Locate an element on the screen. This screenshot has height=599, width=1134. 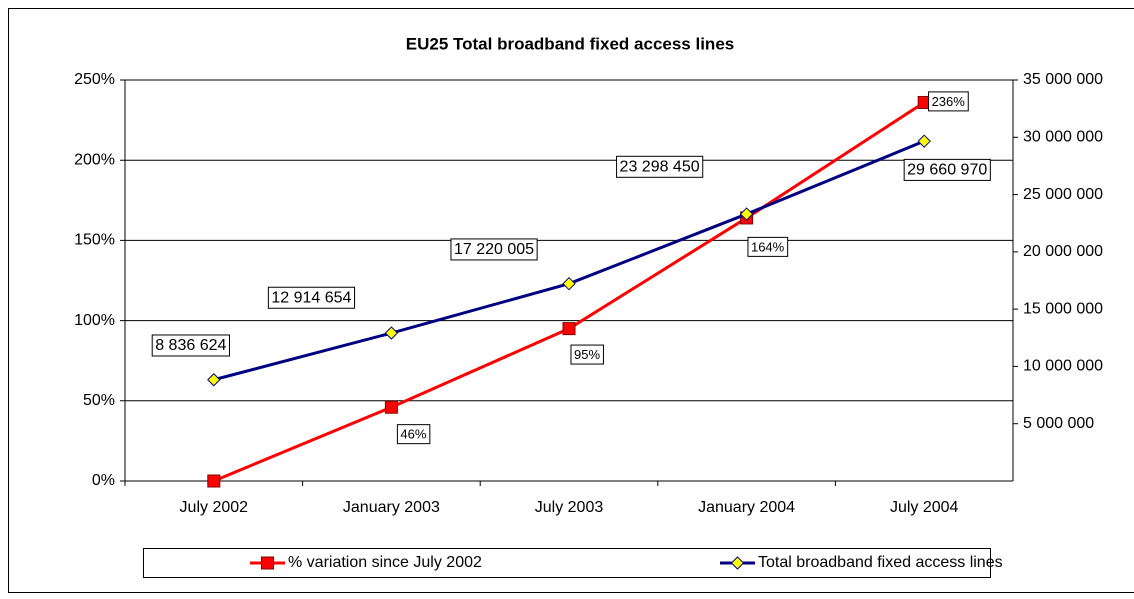
y2-tick-label: 20 000 000 is located at coordinates (1063, 251).